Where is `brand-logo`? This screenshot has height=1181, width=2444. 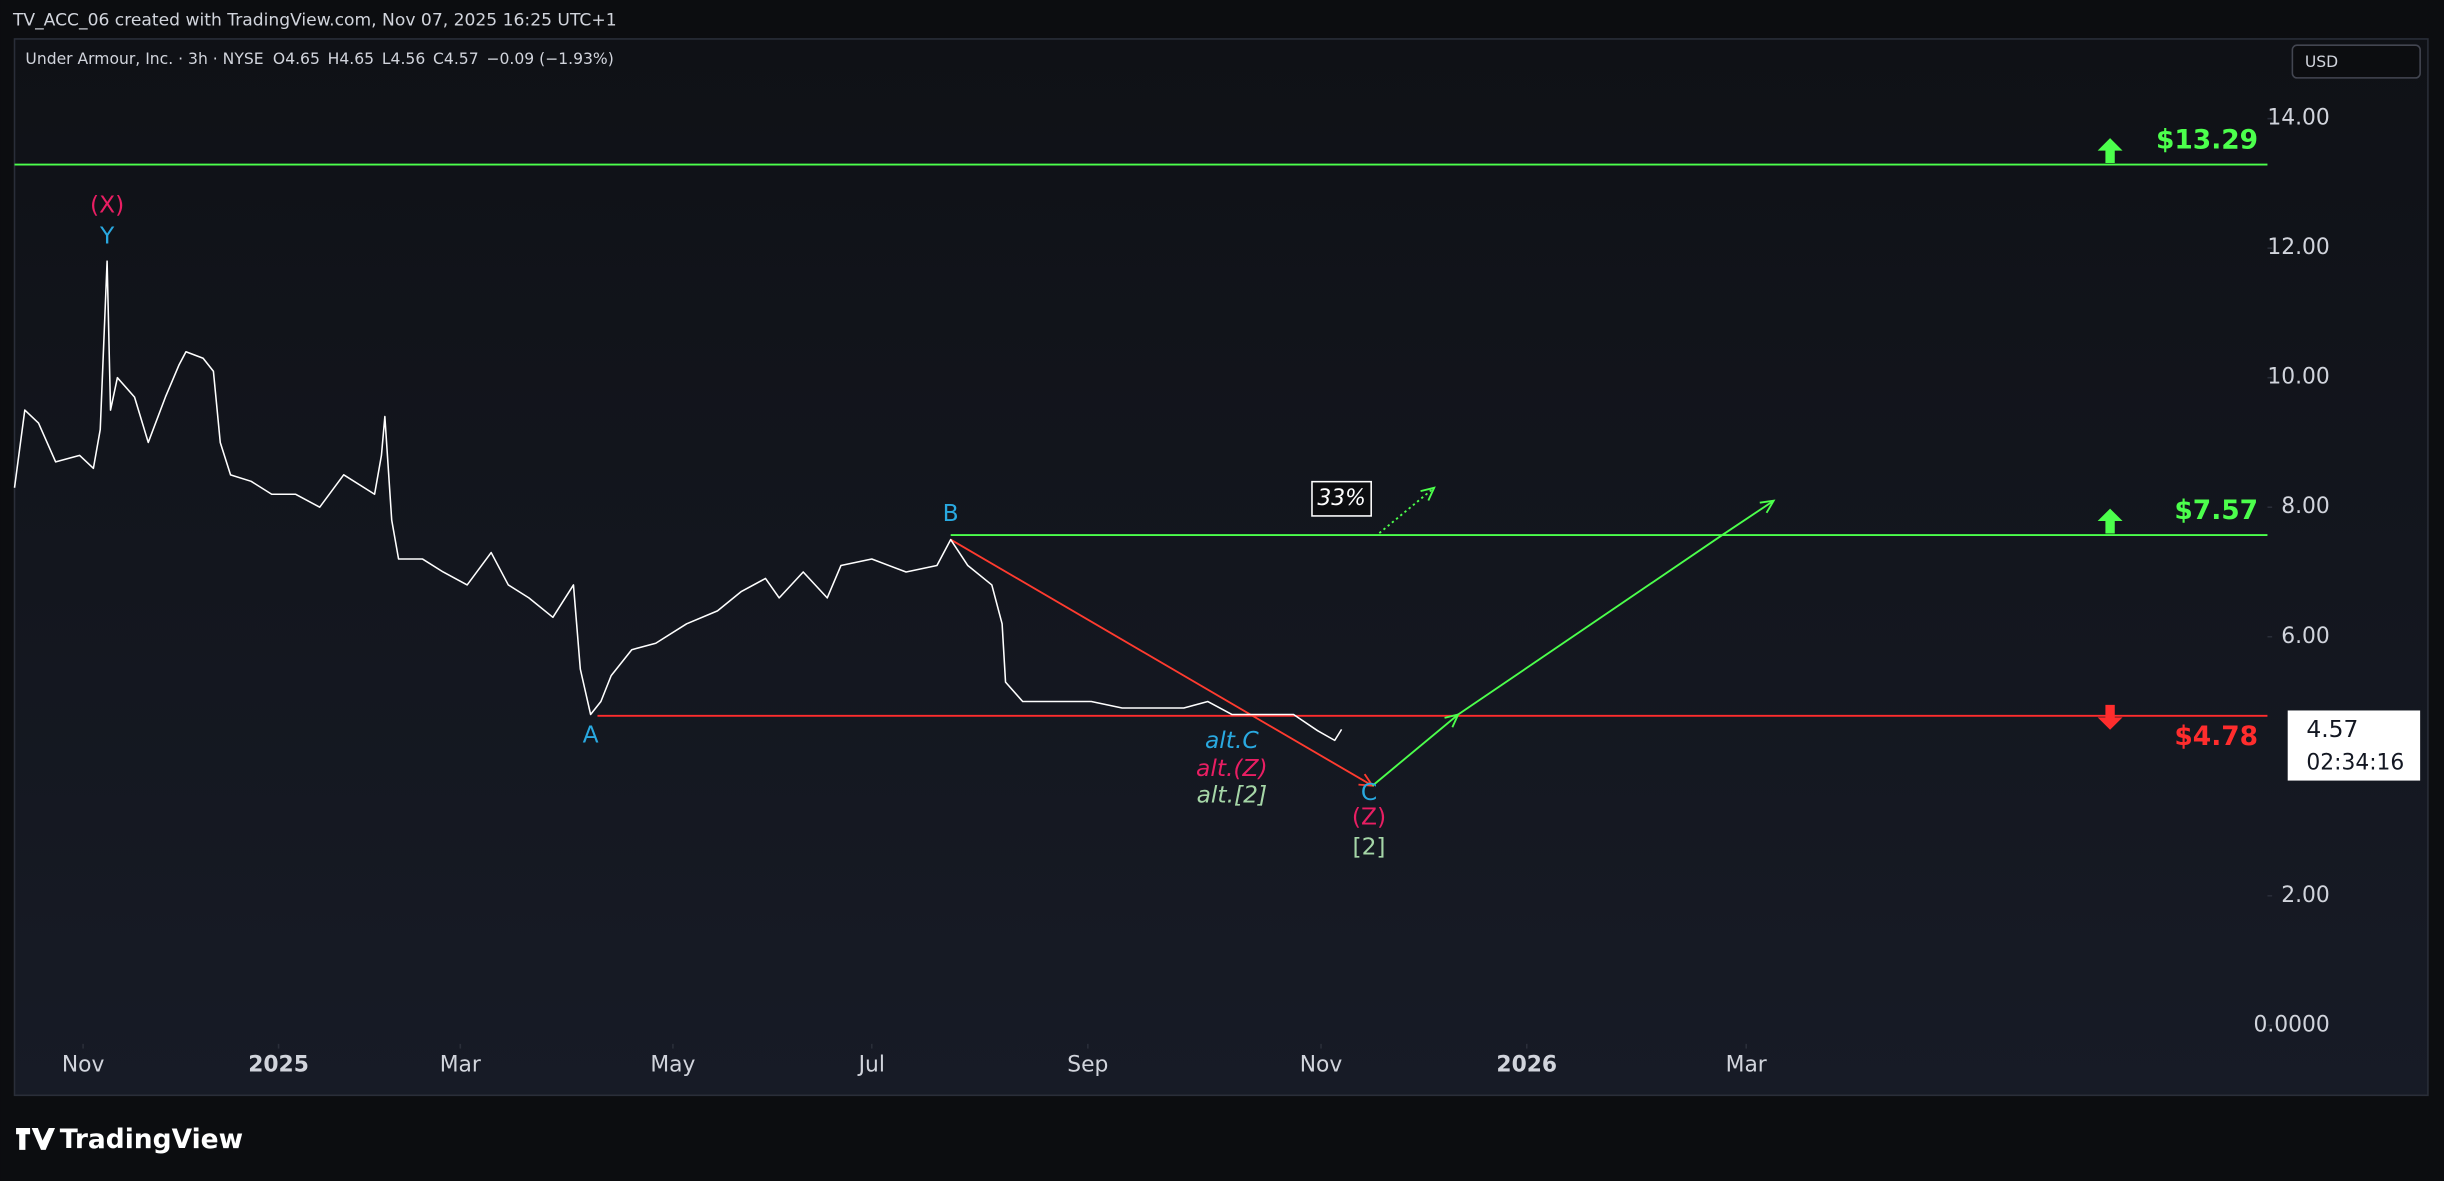
brand-logo is located at coordinates (36, 1139).